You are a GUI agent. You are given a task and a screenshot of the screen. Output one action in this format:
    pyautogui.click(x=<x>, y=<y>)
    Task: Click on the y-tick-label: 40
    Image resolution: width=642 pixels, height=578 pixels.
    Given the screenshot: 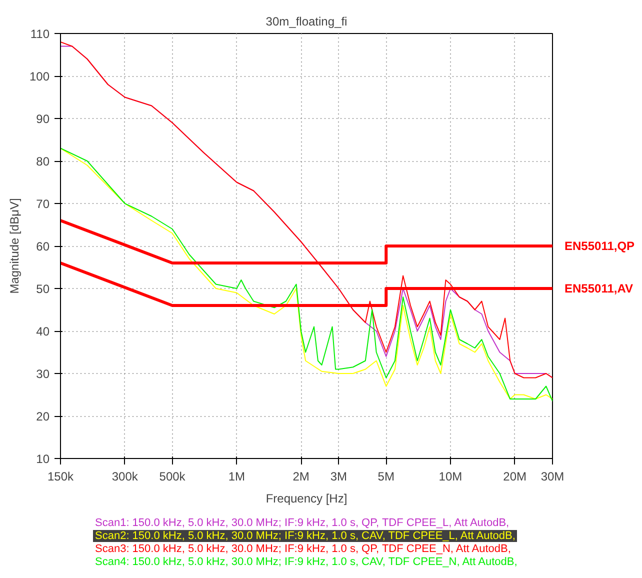 What is the action you would take?
    pyautogui.click(x=43, y=331)
    